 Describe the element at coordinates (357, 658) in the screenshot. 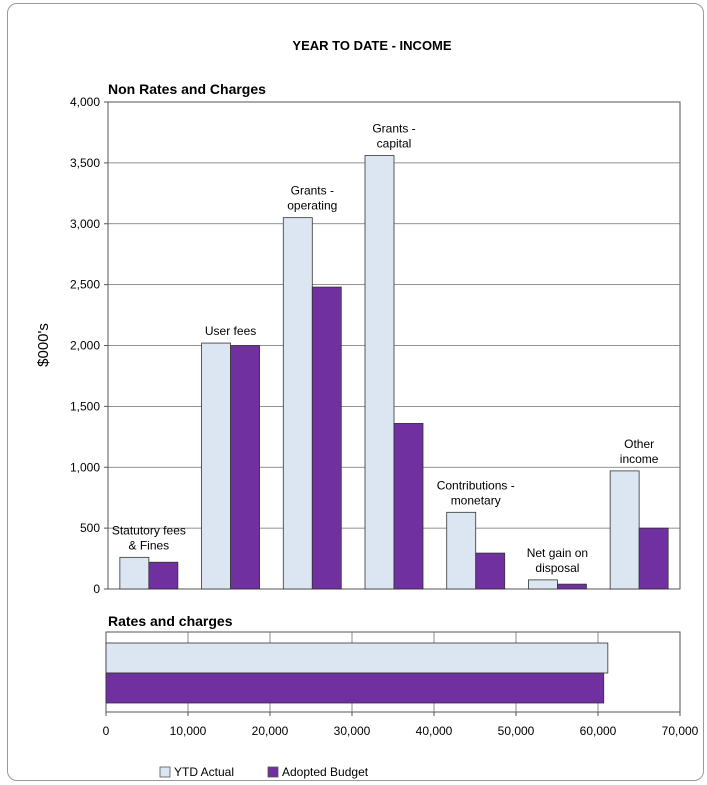

I see `hbar-ytd-actual` at that location.